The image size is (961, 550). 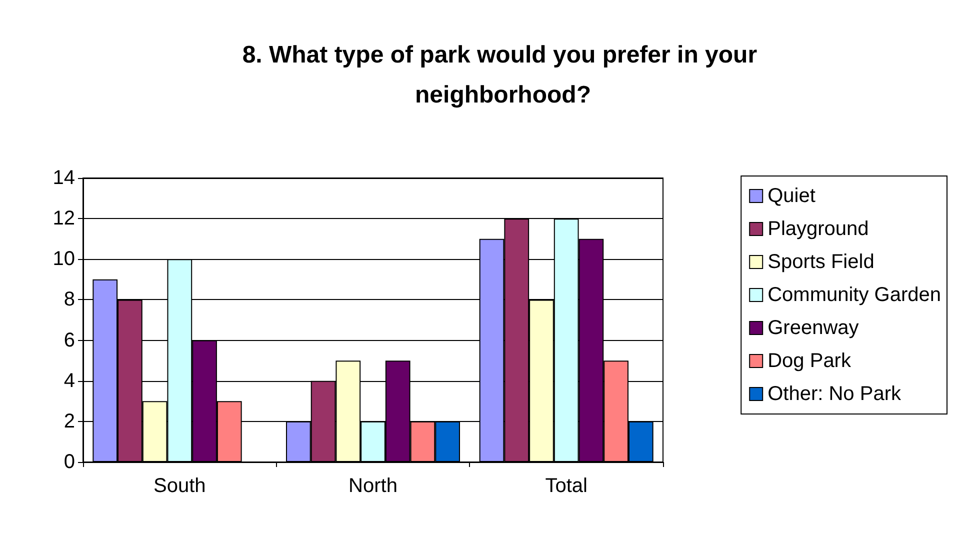 I want to click on x-tick-label: Total, so click(x=566, y=486).